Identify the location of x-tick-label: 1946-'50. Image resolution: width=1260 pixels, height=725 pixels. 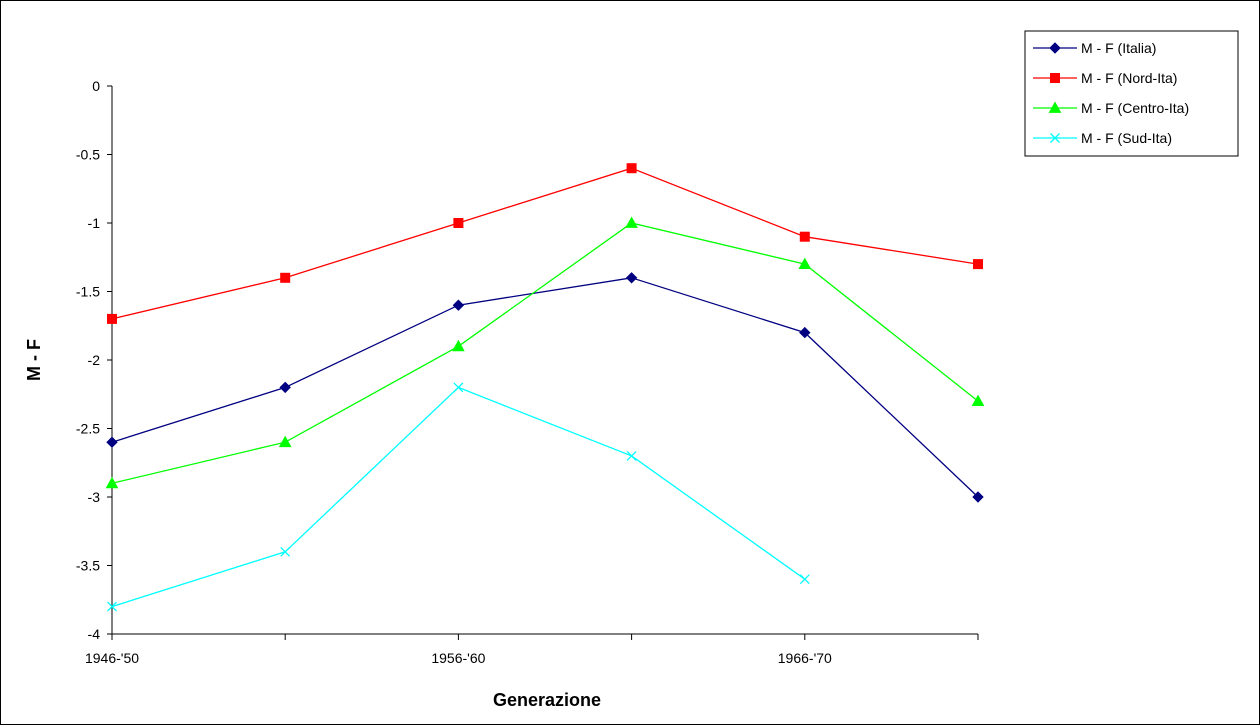
(112, 658).